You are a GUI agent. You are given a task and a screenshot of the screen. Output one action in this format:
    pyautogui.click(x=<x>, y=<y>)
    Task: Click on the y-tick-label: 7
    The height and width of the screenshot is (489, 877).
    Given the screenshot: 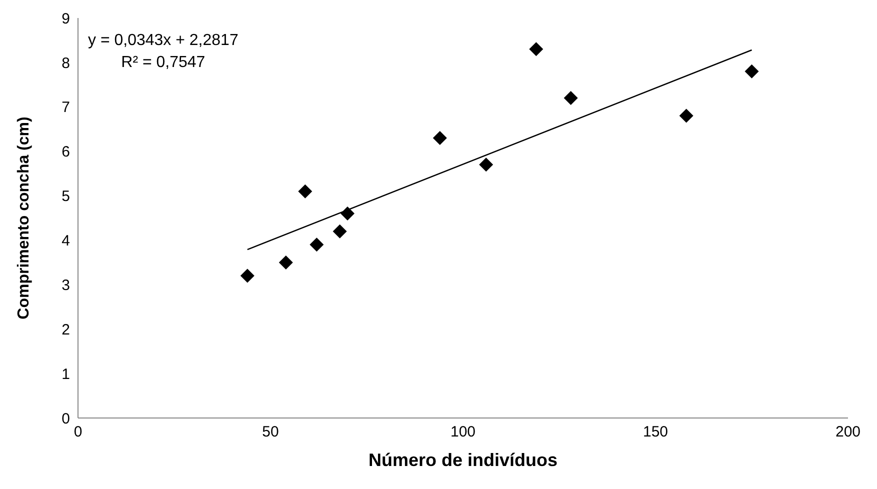 What is the action you would take?
    pyautogui.click(x=66, y=107)
    